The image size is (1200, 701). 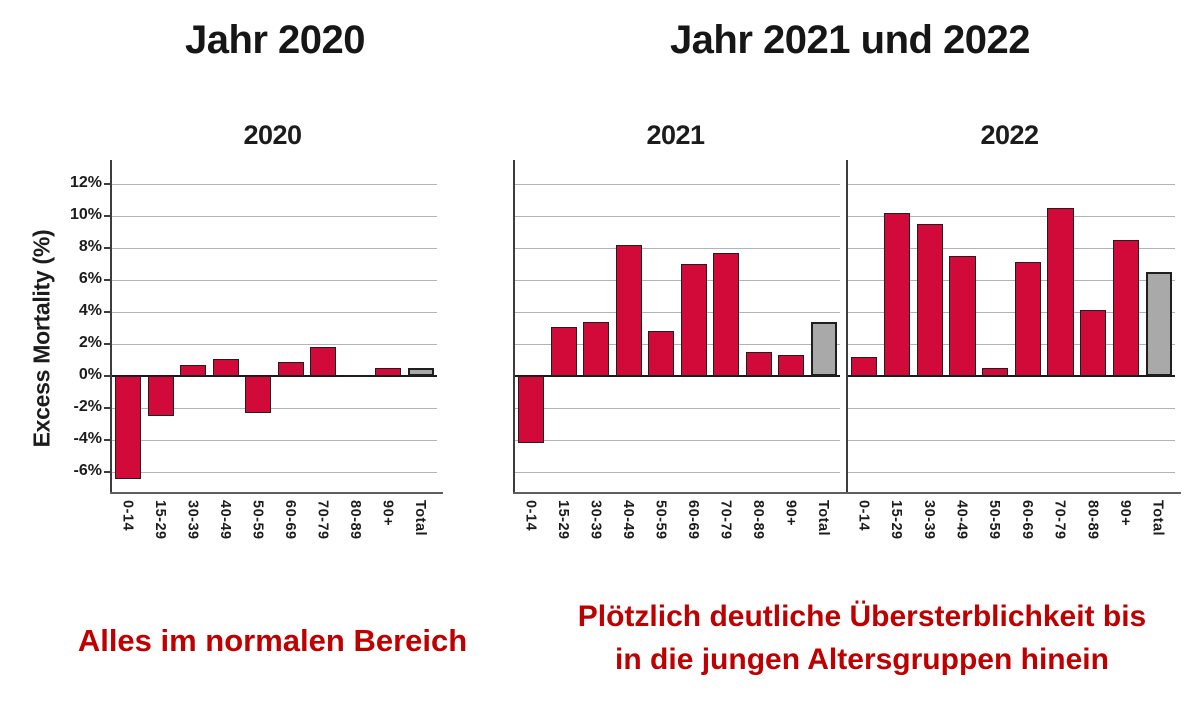 What do you see at coordinates (274, 376) in the screenshot?
I see `zero-axis-line` at bounding box center [274, 376].